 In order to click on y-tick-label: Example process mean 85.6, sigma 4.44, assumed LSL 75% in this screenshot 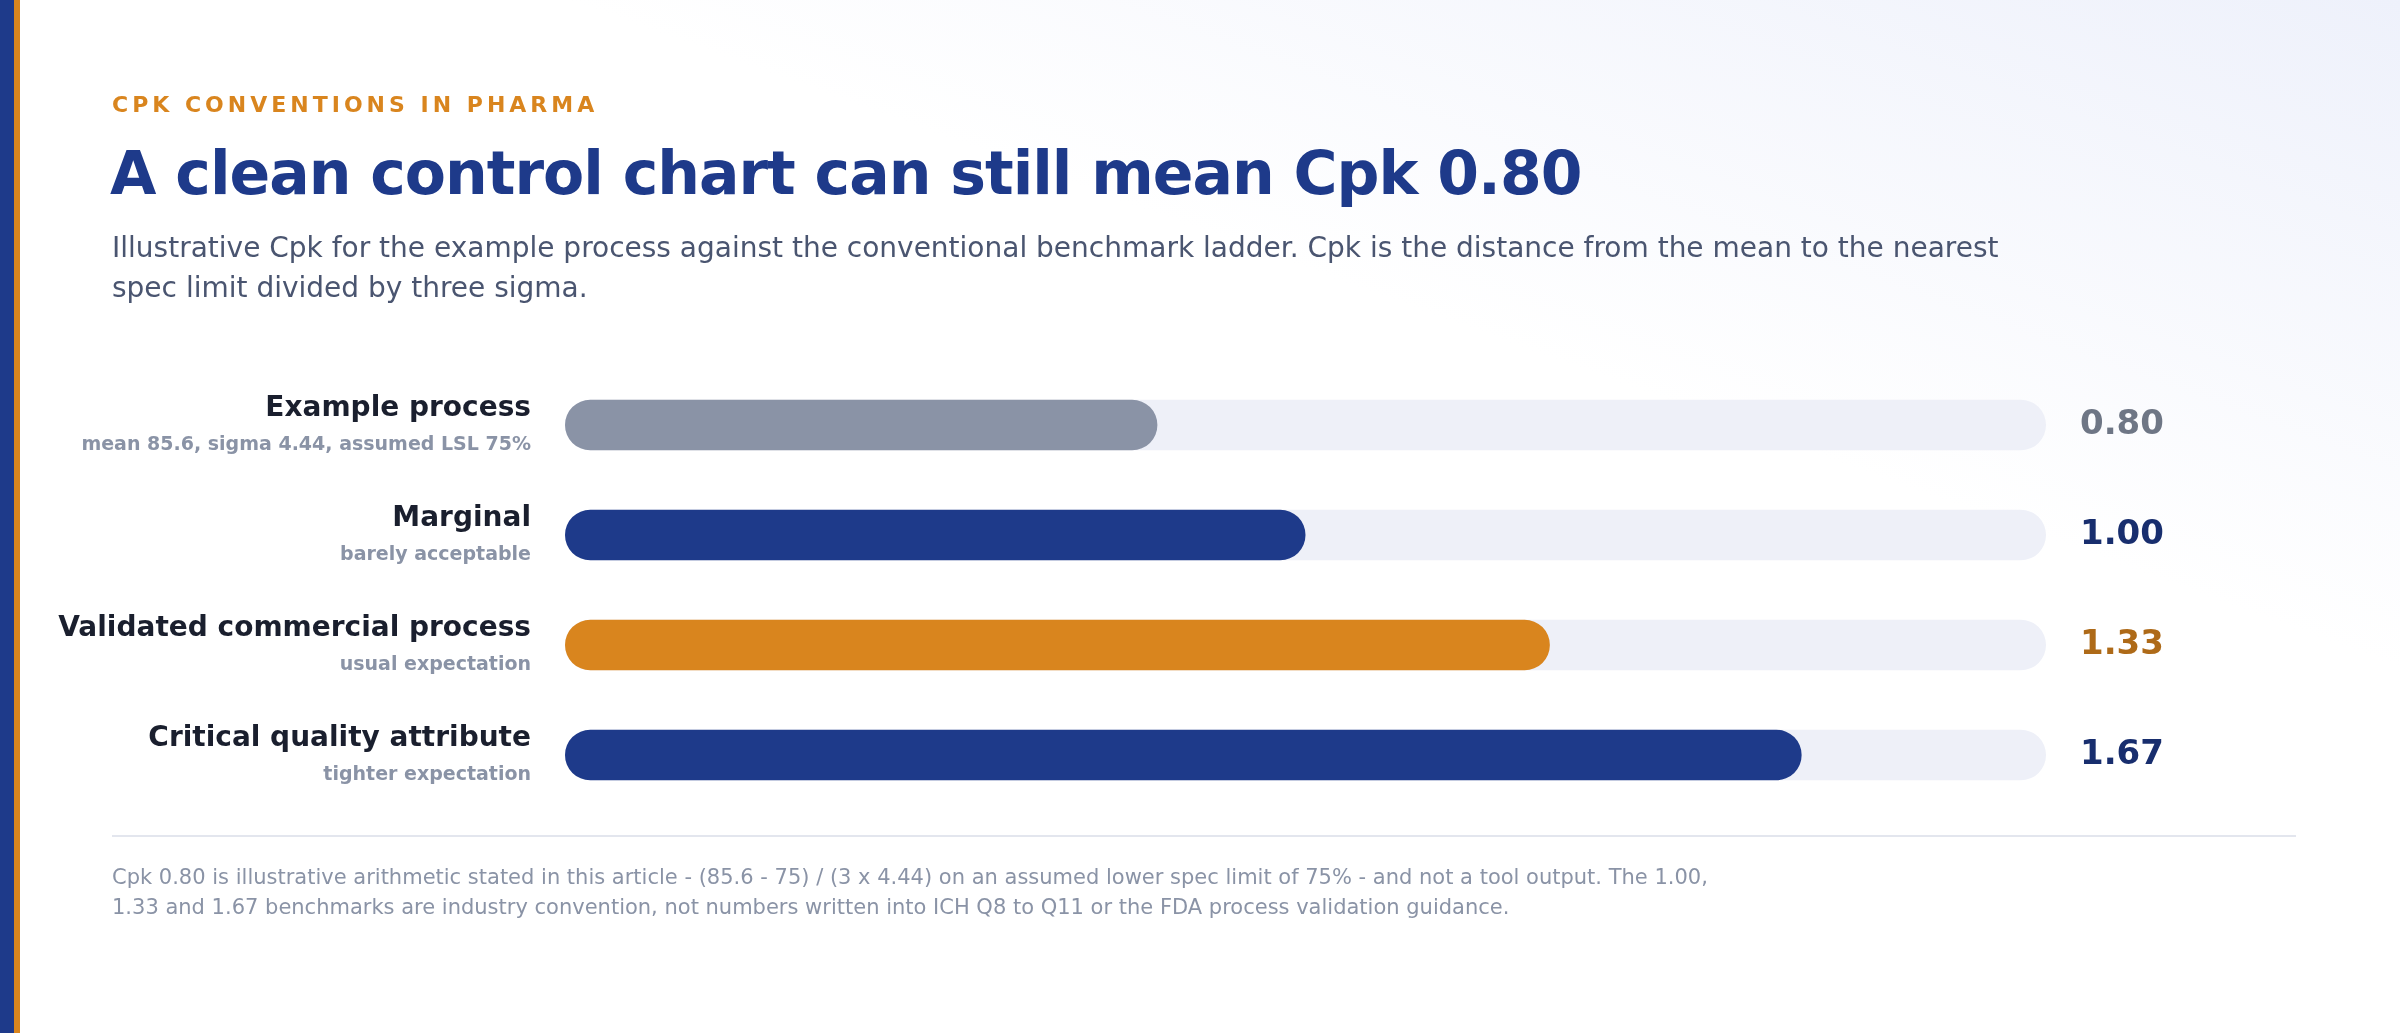, I will do `click(306, 422)`.